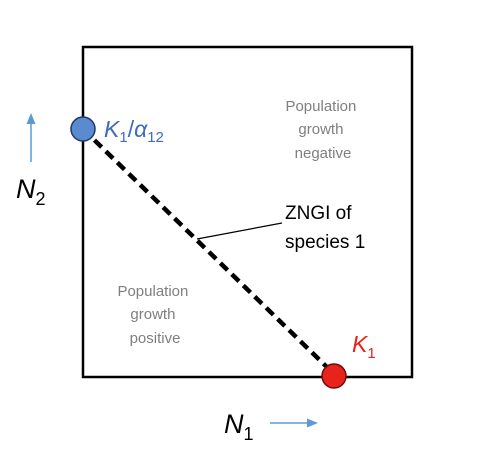  What do you see at coordinates (318, 213) in the screenshot?
I see `zngi-label-line-1: ZNGI of` at bounding box center [318, 213].